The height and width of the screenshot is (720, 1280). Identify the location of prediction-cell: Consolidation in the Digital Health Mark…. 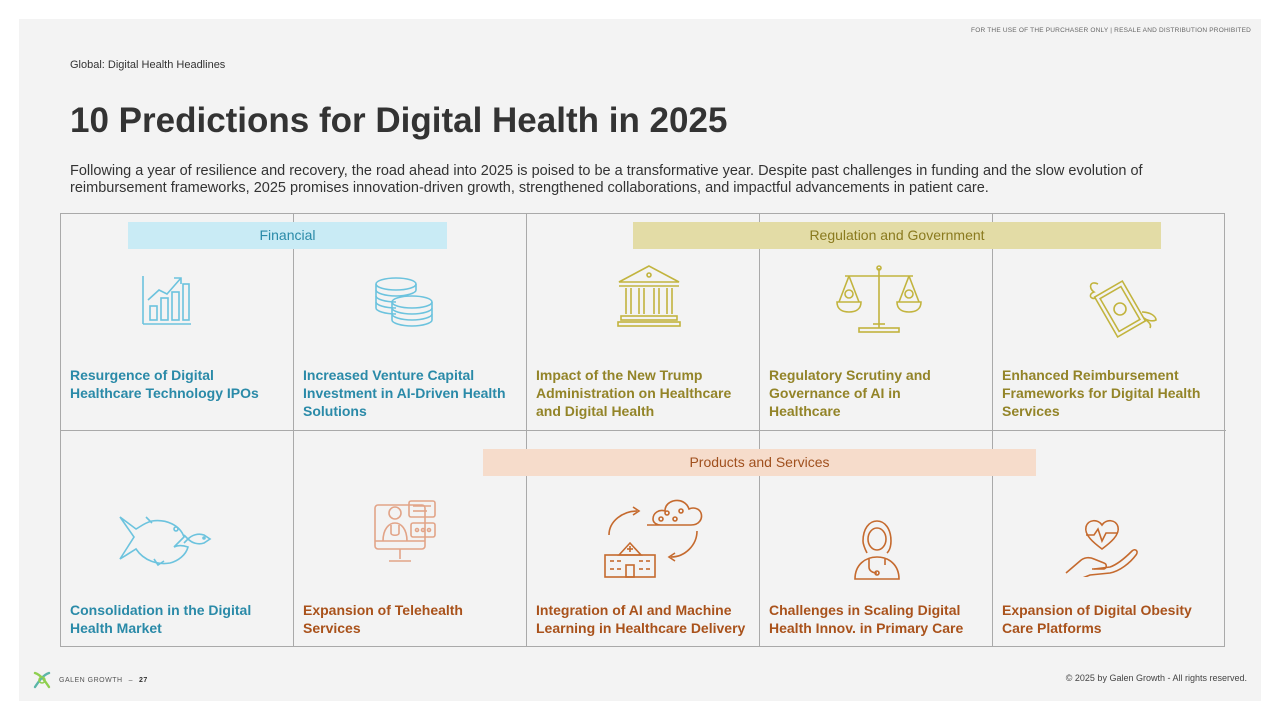
(177, 538).